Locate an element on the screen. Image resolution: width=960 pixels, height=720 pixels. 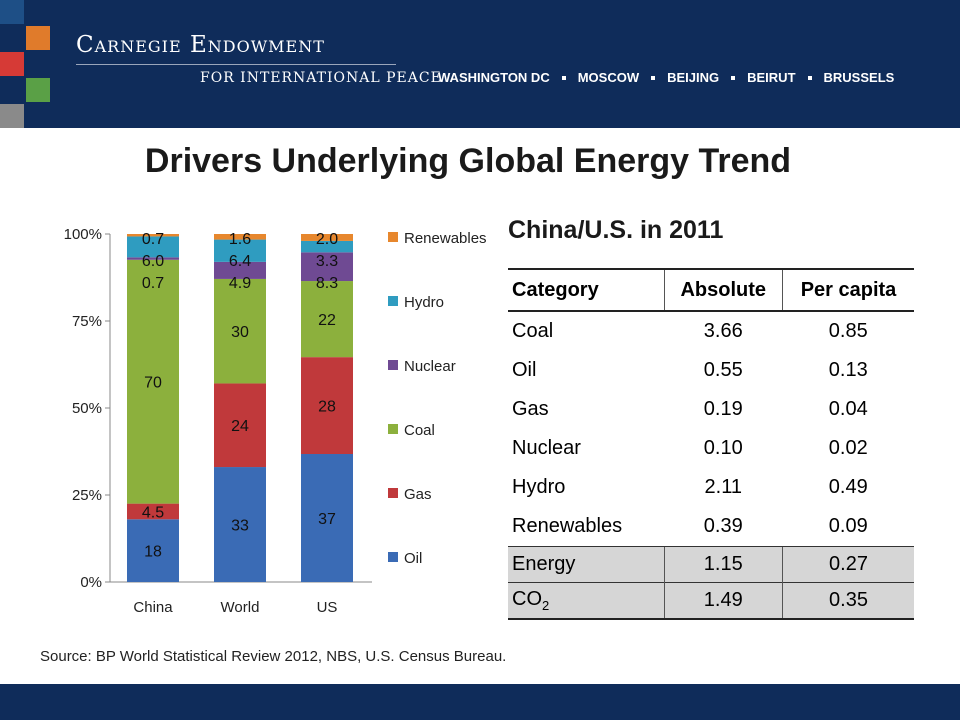
cell-absolute: 2.11 is located at coordinates (723, 487).